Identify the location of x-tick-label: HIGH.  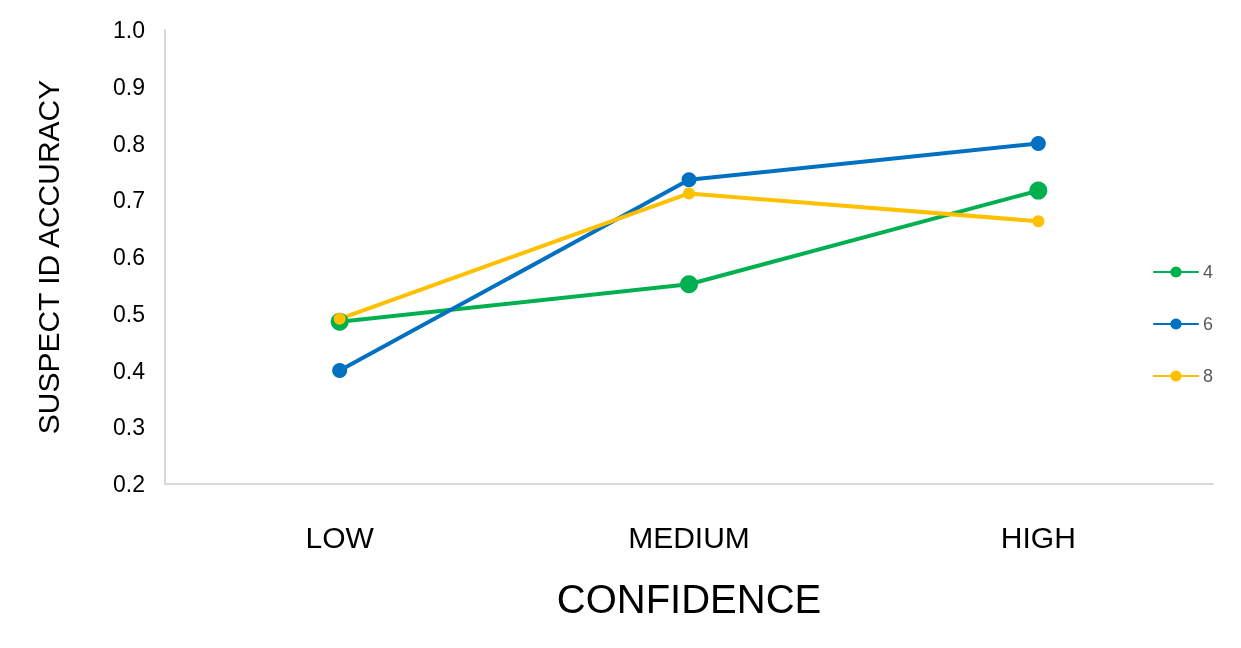
(1038, 537).